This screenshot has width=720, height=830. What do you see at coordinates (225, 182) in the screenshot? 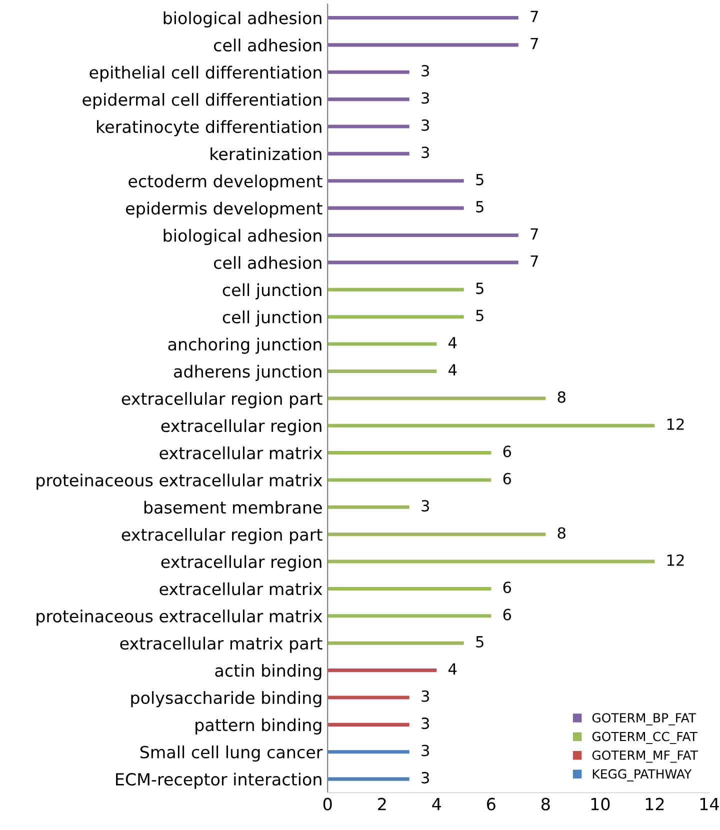
I see `y-tick-label: ectoderm development` at bounding box center [225, 182].